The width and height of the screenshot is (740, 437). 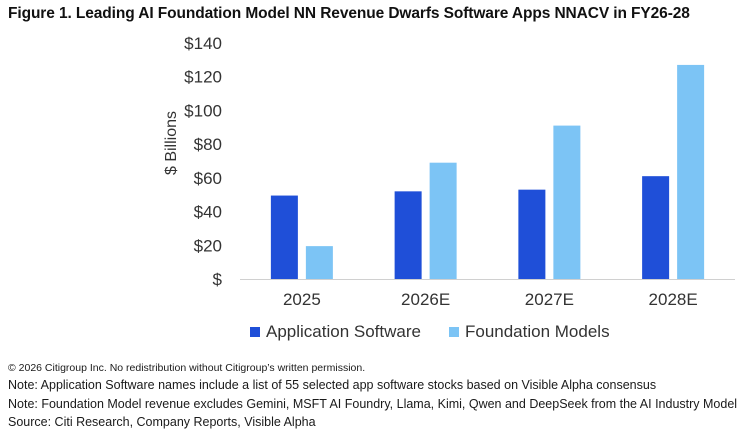 What do you see at coordinates (208, 212) in the screenshot?
I see `y-tick-label: $40` at bounding box center [208, 212].